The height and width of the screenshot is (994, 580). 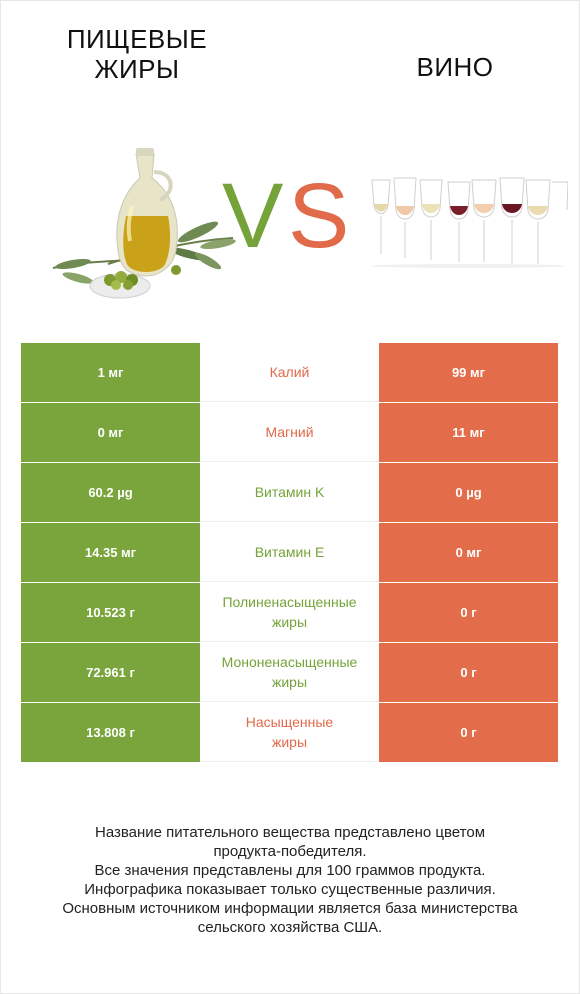 I want to click on nutrient-label: Витамин K, so click(x=289, y=492).